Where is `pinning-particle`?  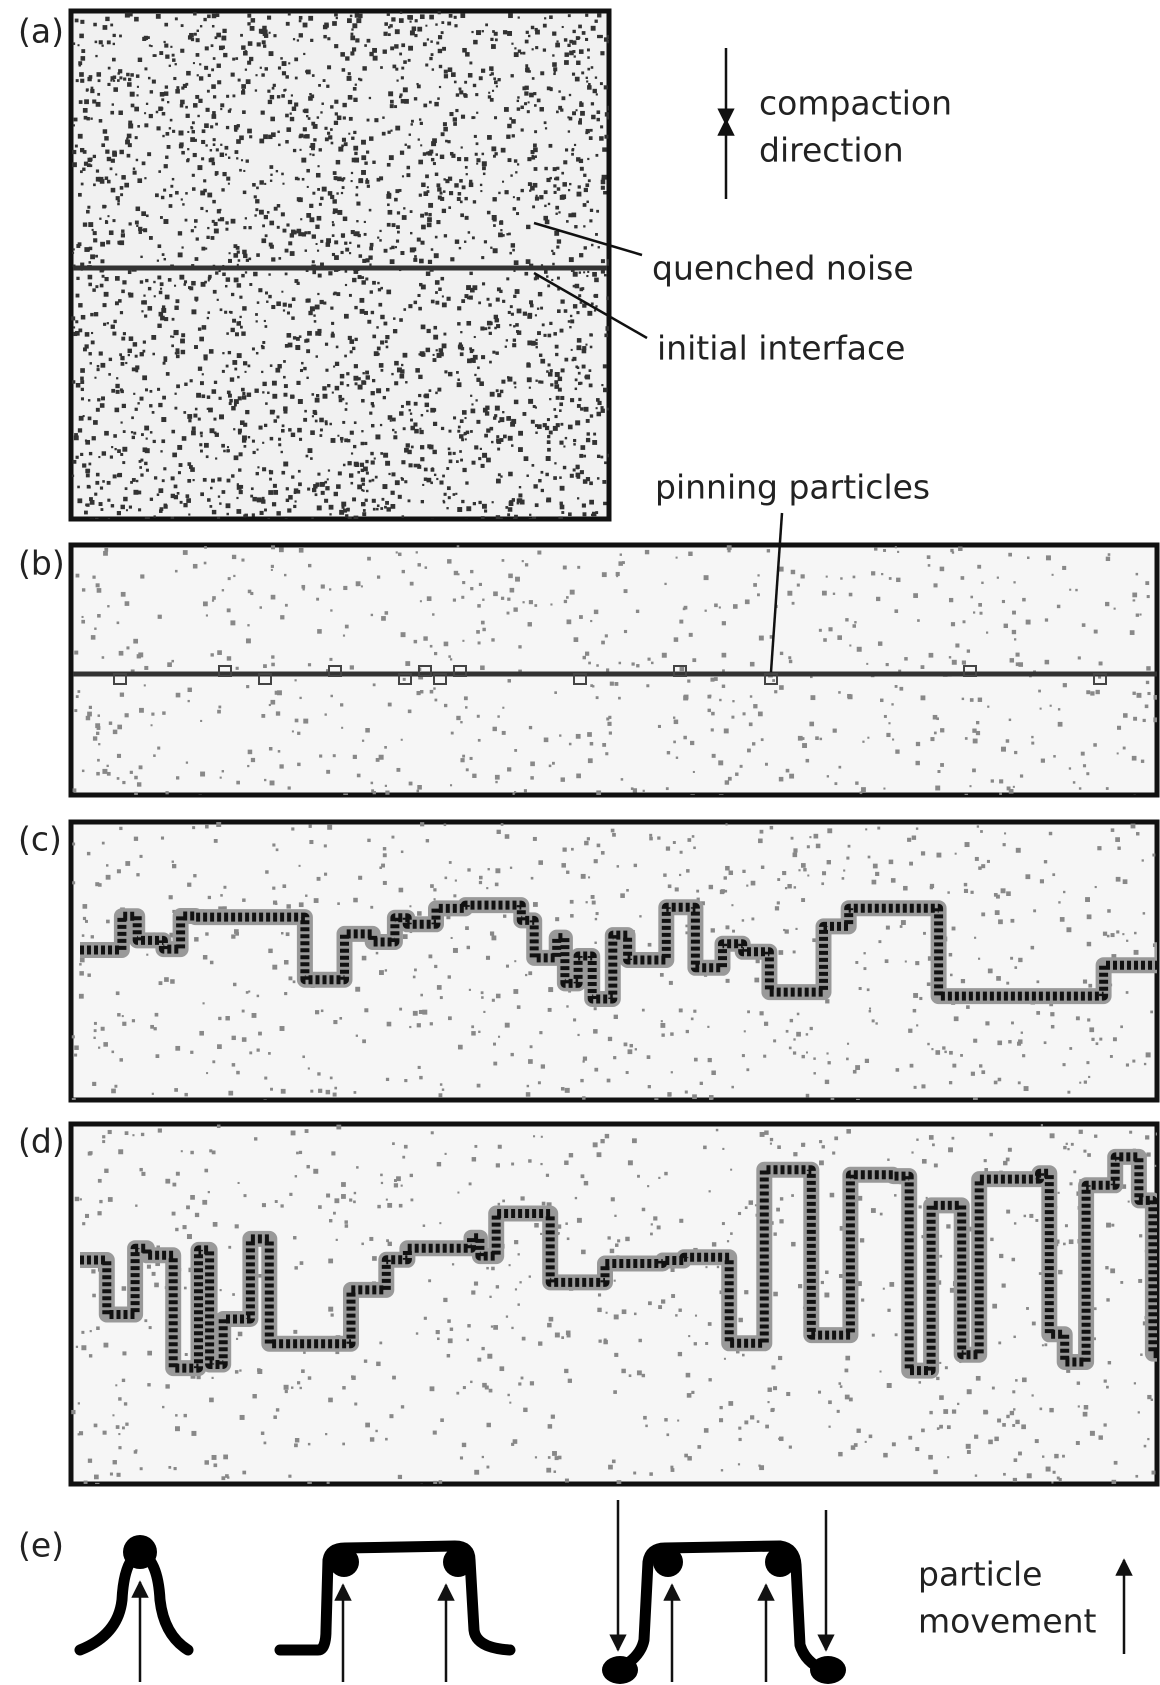 pinning-particle is located at coordinates (970, 671).